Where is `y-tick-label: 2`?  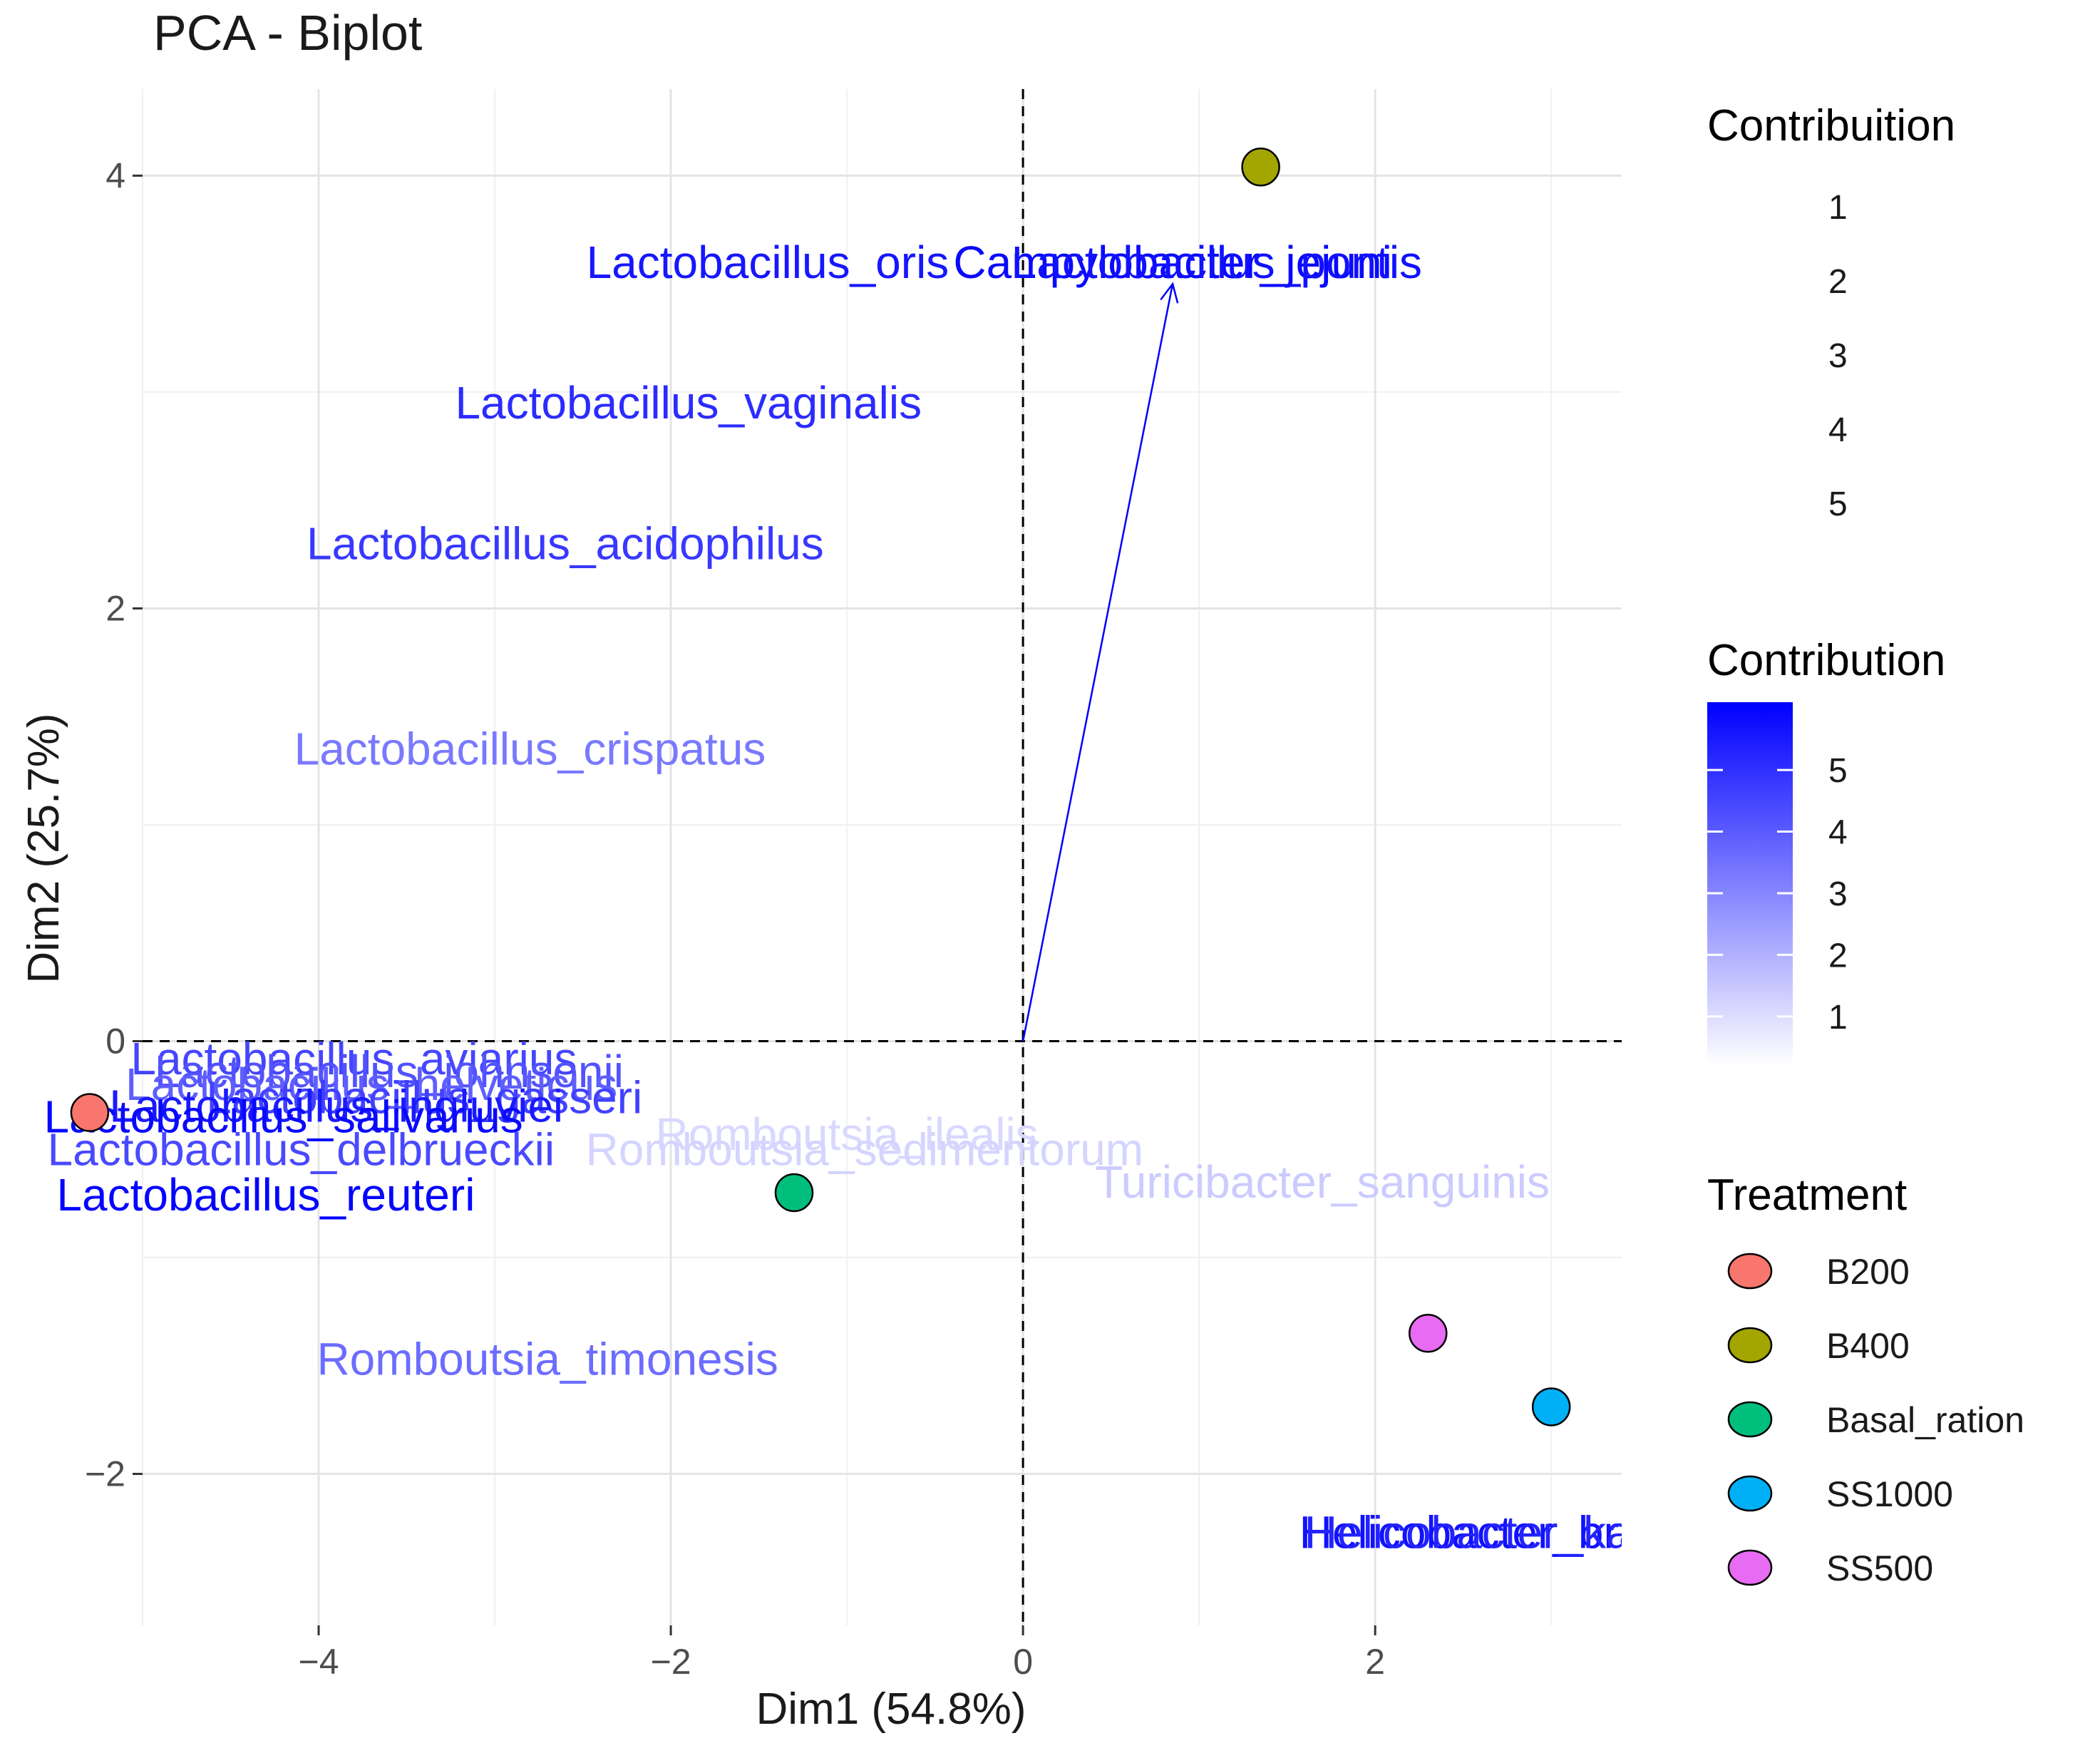 y-tick-label: 2 is located at coordinates (115, 608).